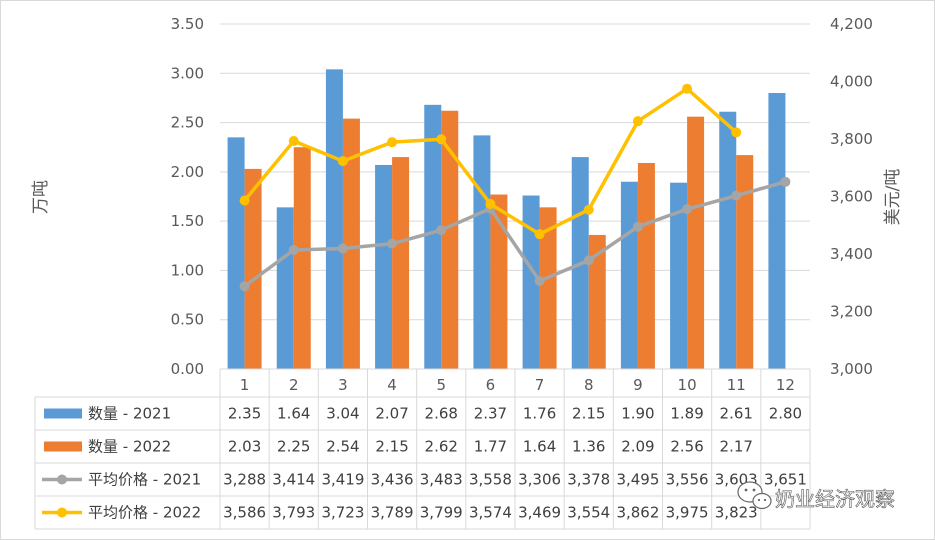 Image resolution: width=935 pixels, height=540 pixels. I want to click on x-category-label: 10, so click(687, 385).